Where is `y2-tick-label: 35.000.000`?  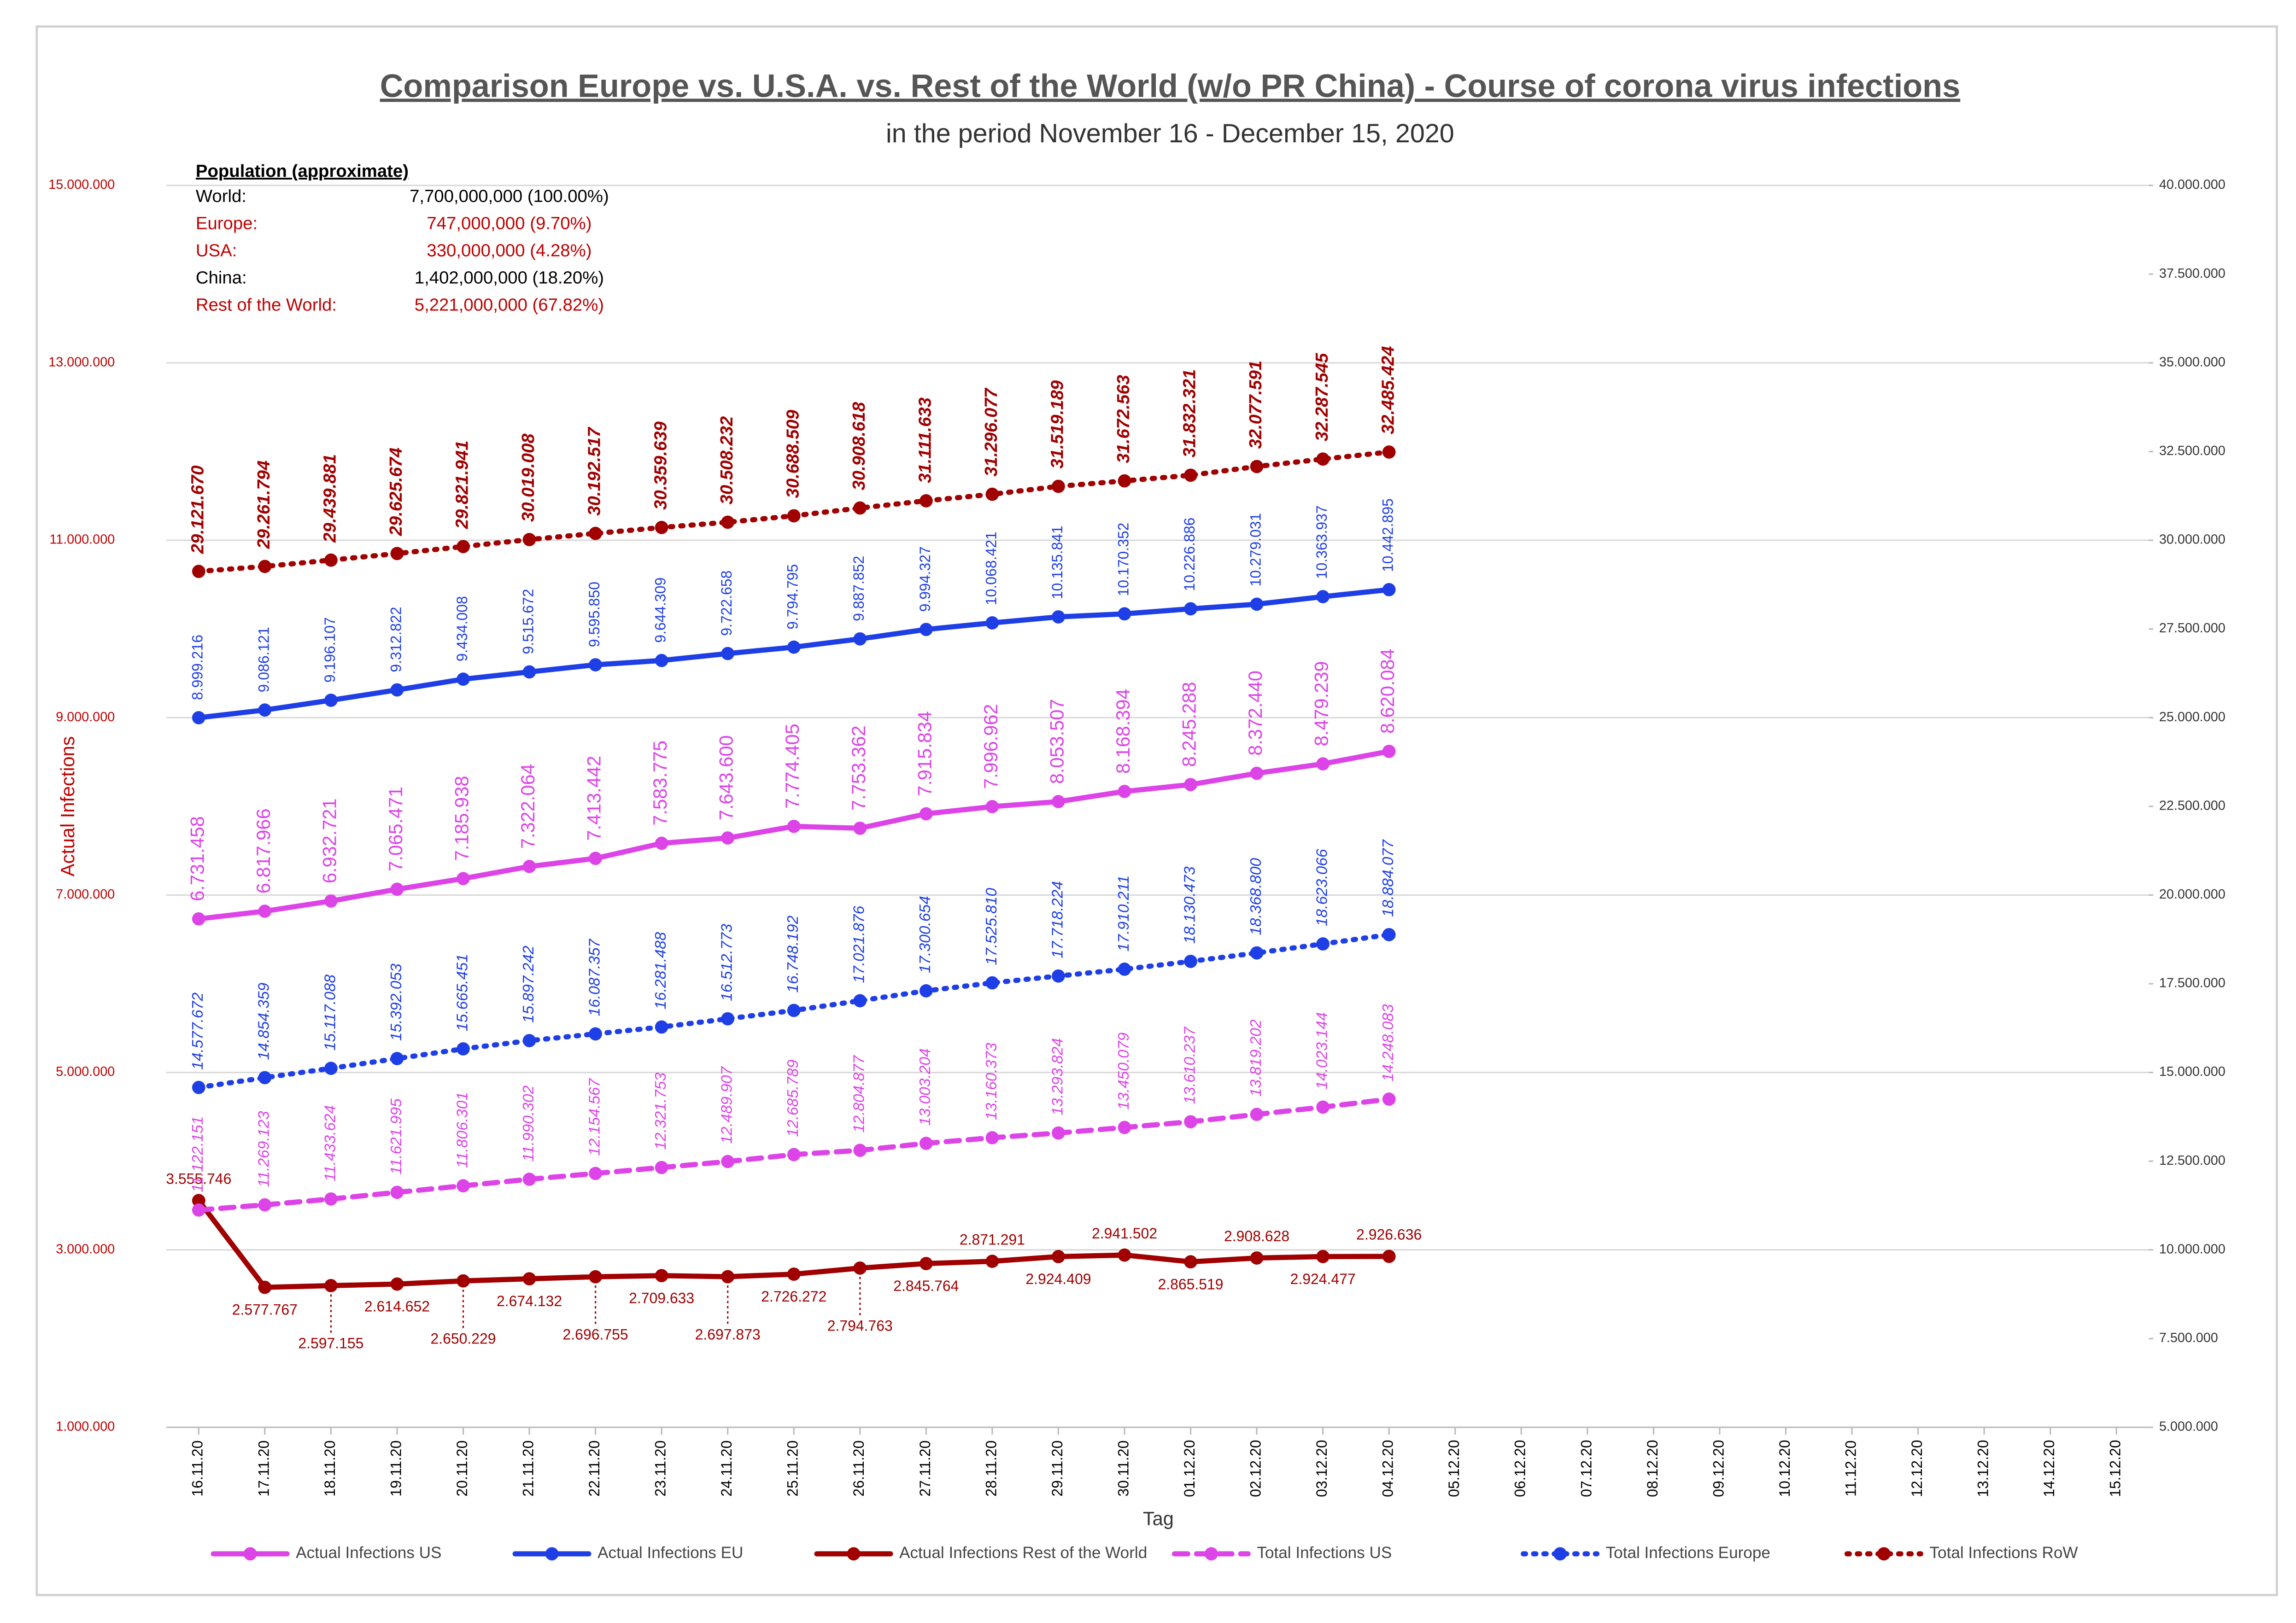
y2-tick-label: 35.000.000 is located at coordinates (2192, 362).